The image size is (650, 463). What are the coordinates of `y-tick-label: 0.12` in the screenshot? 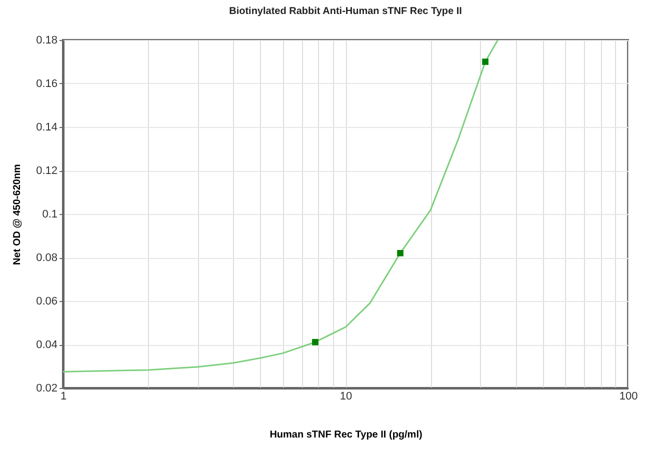 It's located at (47, 171).